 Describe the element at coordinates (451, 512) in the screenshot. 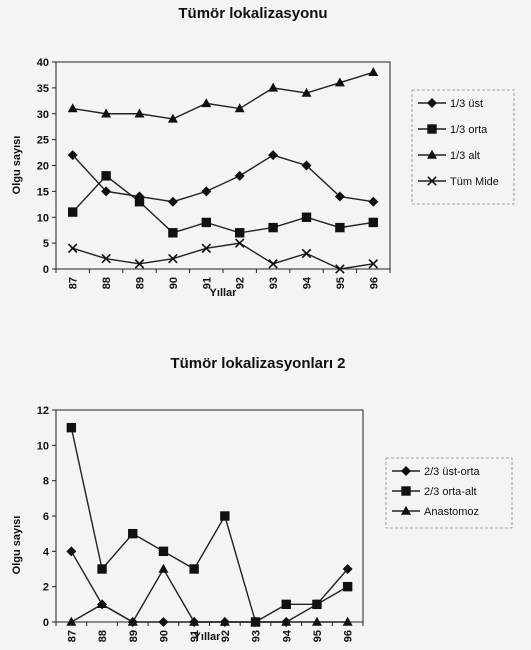

I see `chart-2-legend-label: Anastomoz` at that location.